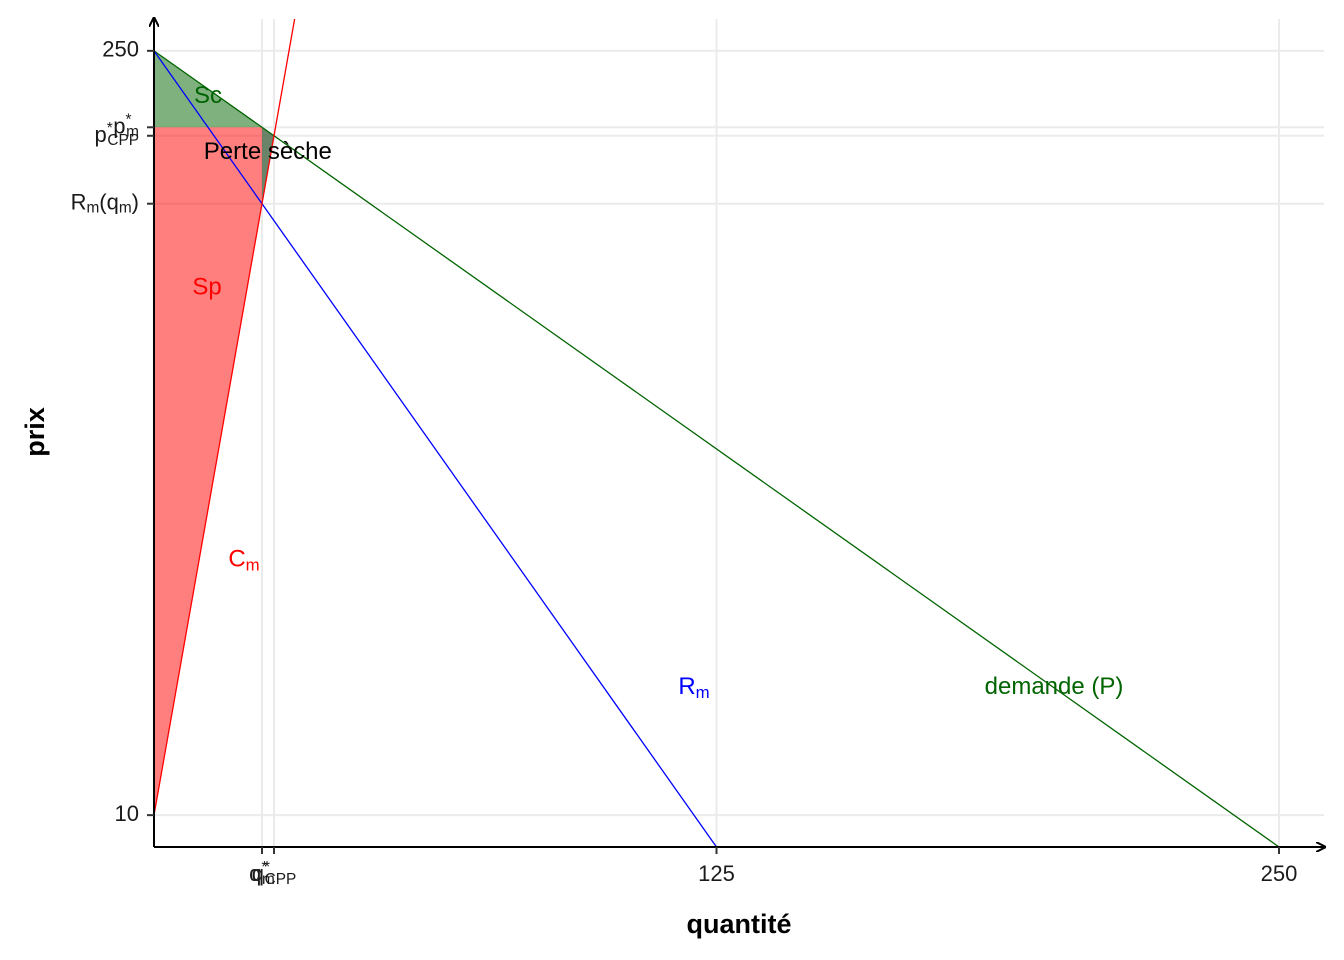  I want to click on y-tick-label: p* m, so click(126, 126).